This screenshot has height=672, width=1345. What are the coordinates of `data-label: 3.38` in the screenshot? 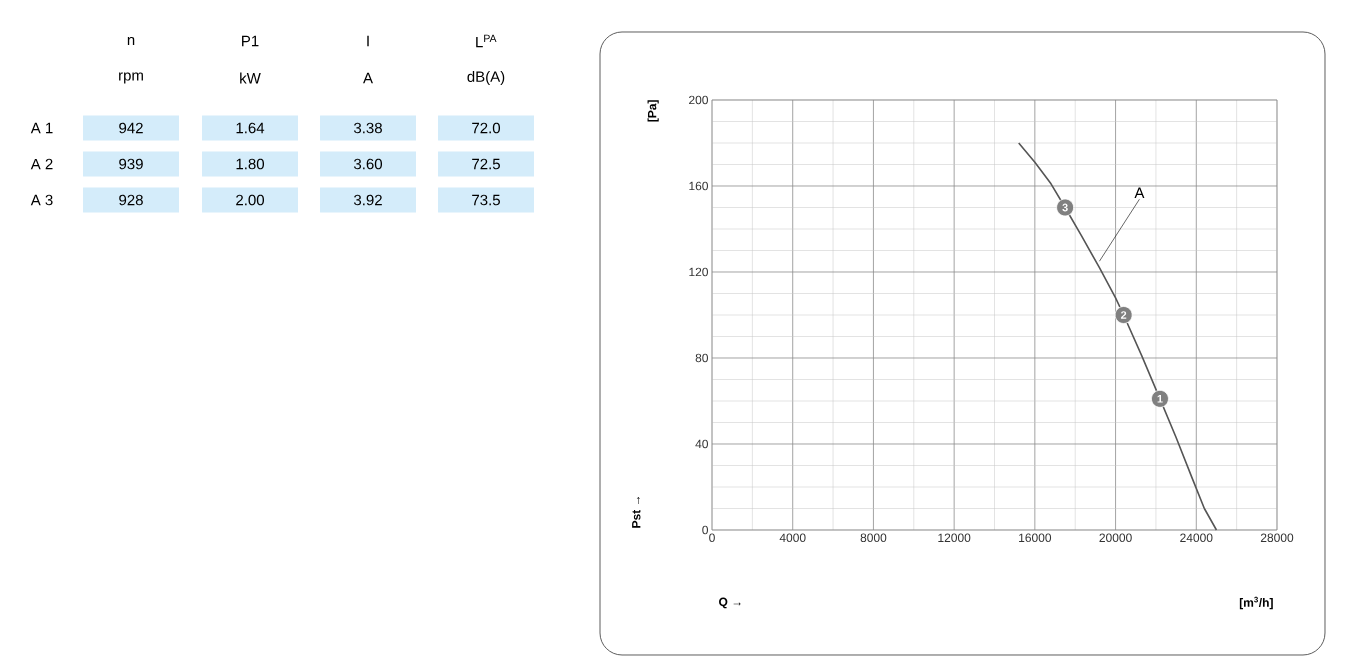 It's located at (367, 128).